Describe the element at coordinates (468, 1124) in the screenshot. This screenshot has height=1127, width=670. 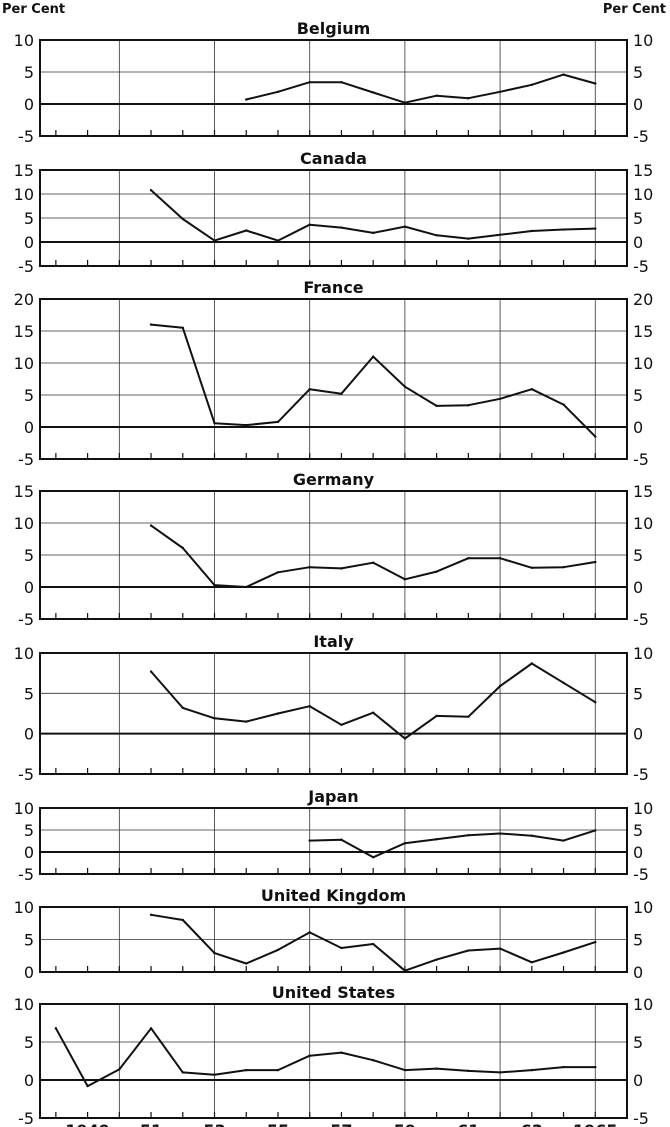
I see `x-axis-label: 61` at that location.